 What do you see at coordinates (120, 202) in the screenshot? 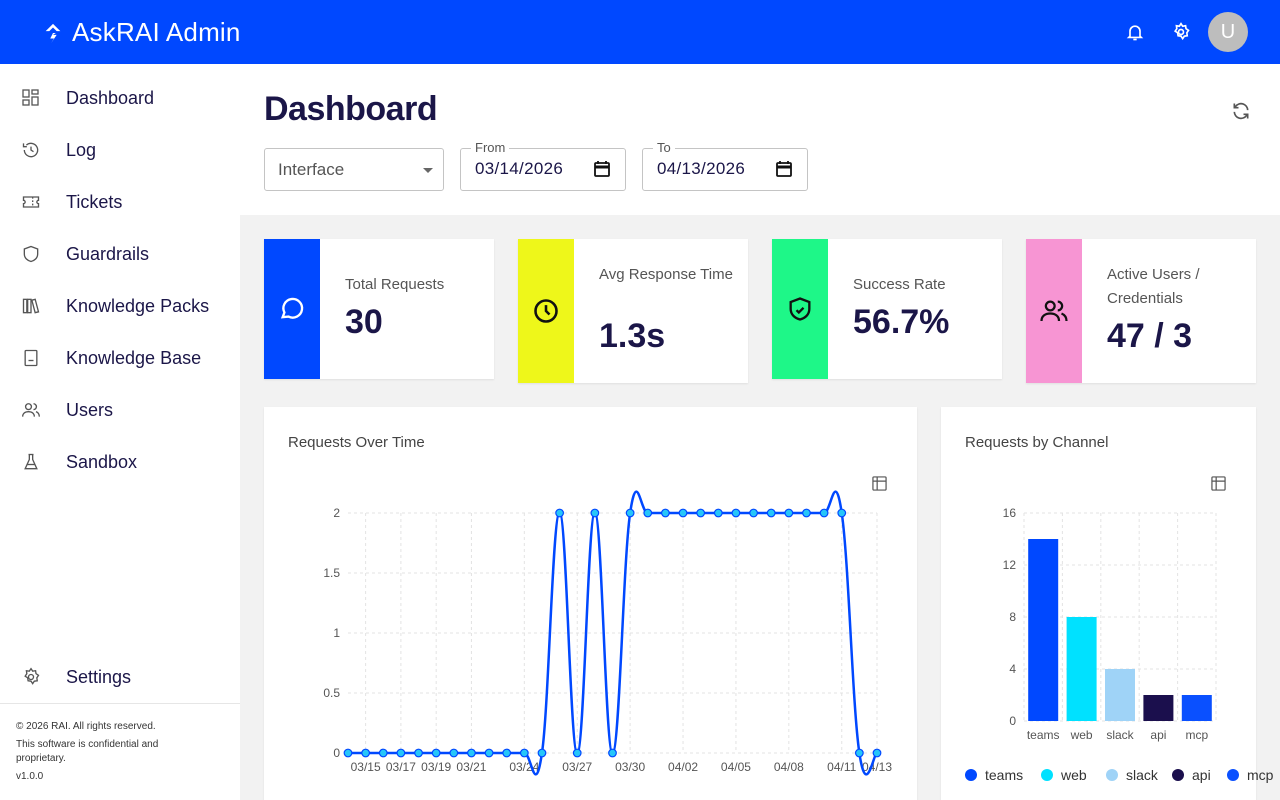
I see `sidebar-item-tickets: Tickets` at bounding box center [120, 202].